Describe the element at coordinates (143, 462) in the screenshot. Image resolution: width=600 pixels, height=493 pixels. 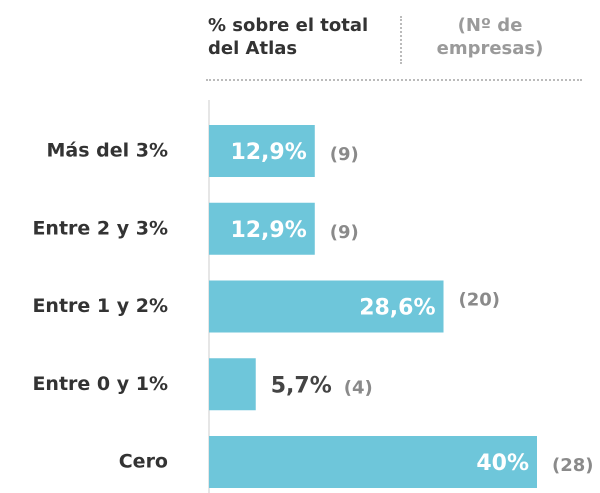
I see `category-label: Cero` at that location.